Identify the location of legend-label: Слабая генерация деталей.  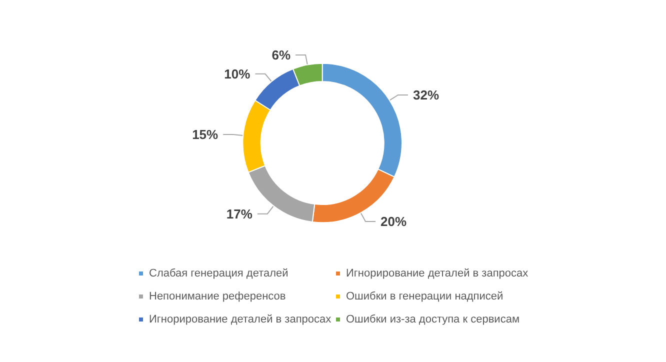
(218, 274).